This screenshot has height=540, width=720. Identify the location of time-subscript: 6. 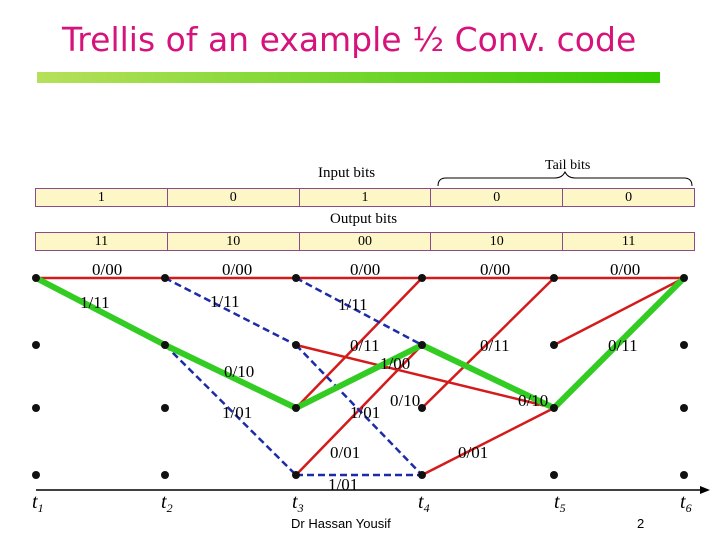
(689, 508).